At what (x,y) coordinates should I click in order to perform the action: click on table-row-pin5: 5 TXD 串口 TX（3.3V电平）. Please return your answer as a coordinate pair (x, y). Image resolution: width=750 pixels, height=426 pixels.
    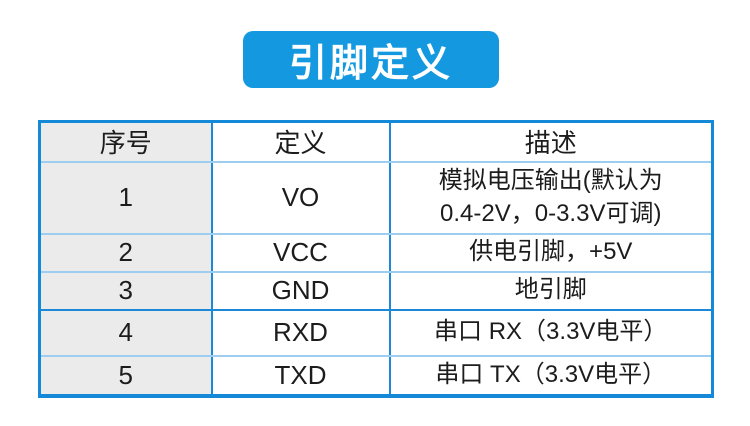
    Looking at the image, I should click on (376, 375).